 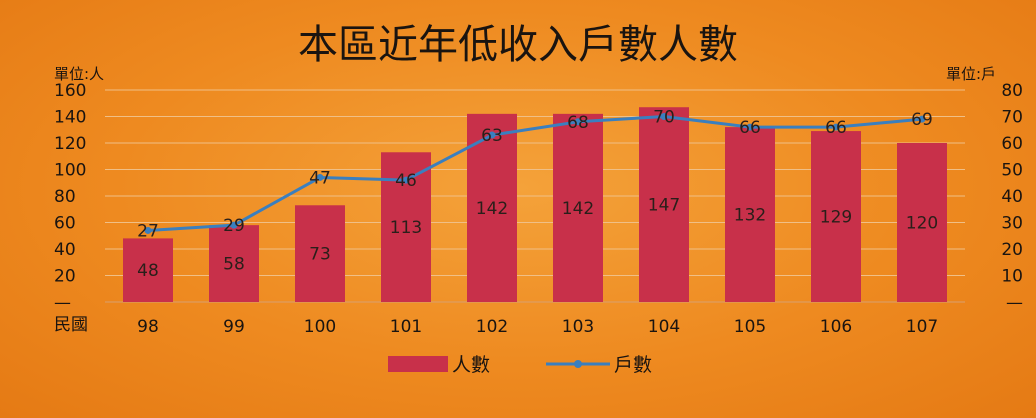 I want to click on line-data-label: 27, so click(x=148, y=231).